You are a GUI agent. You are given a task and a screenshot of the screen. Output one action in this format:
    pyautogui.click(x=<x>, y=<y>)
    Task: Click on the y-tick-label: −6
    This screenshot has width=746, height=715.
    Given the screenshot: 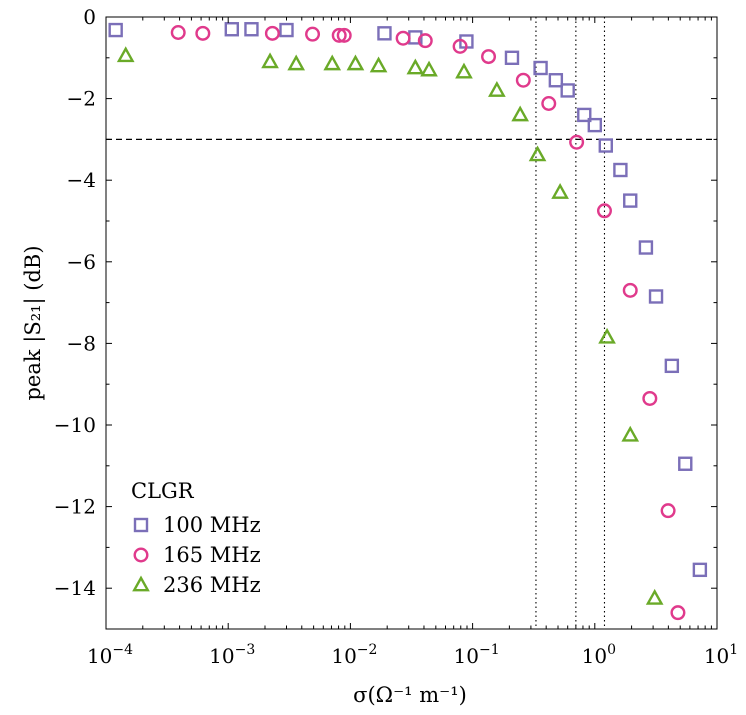 What is the action you would take?
    pyautogui.click(x=81, y=262)
    